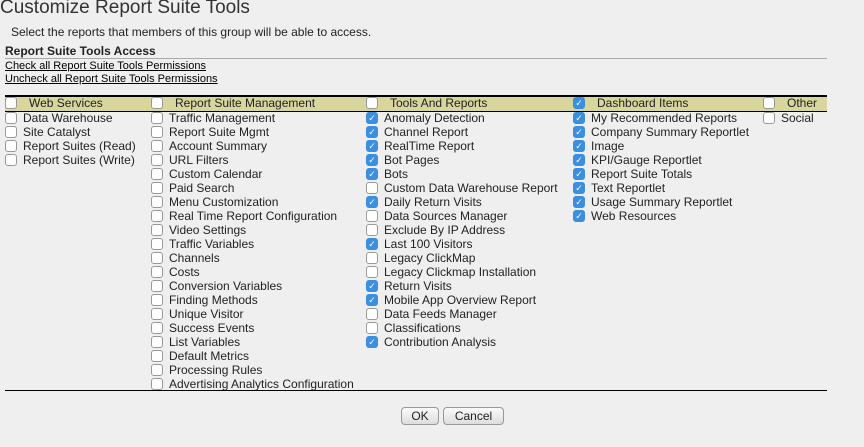 Image resolution: width=864 pixels, height=447 pixels. I want to click on permission-report-suite-totals: ✓ Report Suite Totals, so click(661, 174).